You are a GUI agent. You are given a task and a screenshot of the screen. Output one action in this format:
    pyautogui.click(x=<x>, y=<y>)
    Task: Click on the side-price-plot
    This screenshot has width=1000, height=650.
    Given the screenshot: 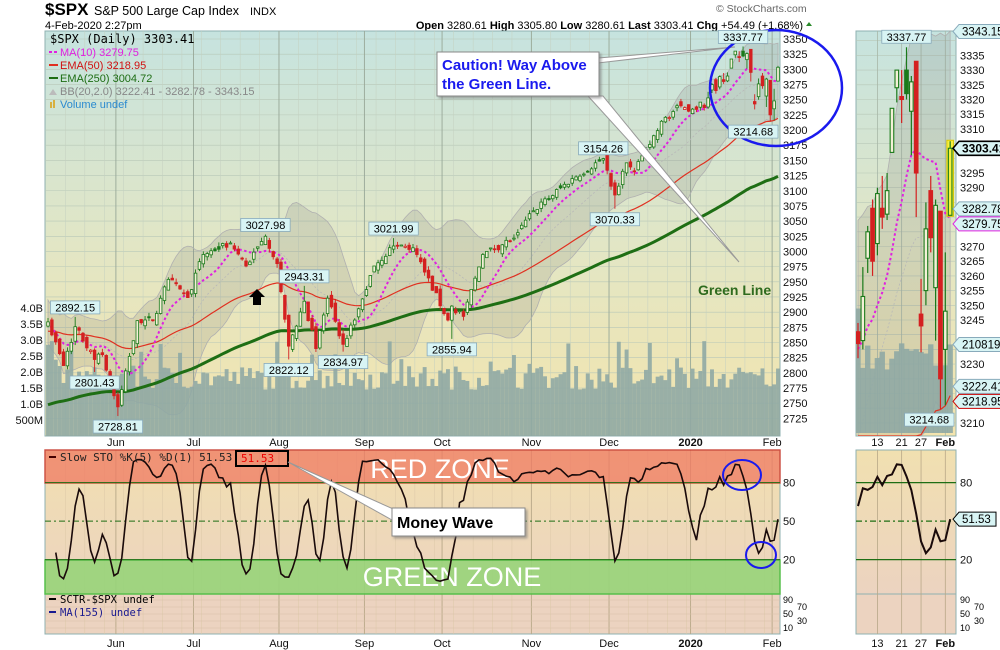 What is the action you would take?
    pyautogui.click(x=905, y=233)
    